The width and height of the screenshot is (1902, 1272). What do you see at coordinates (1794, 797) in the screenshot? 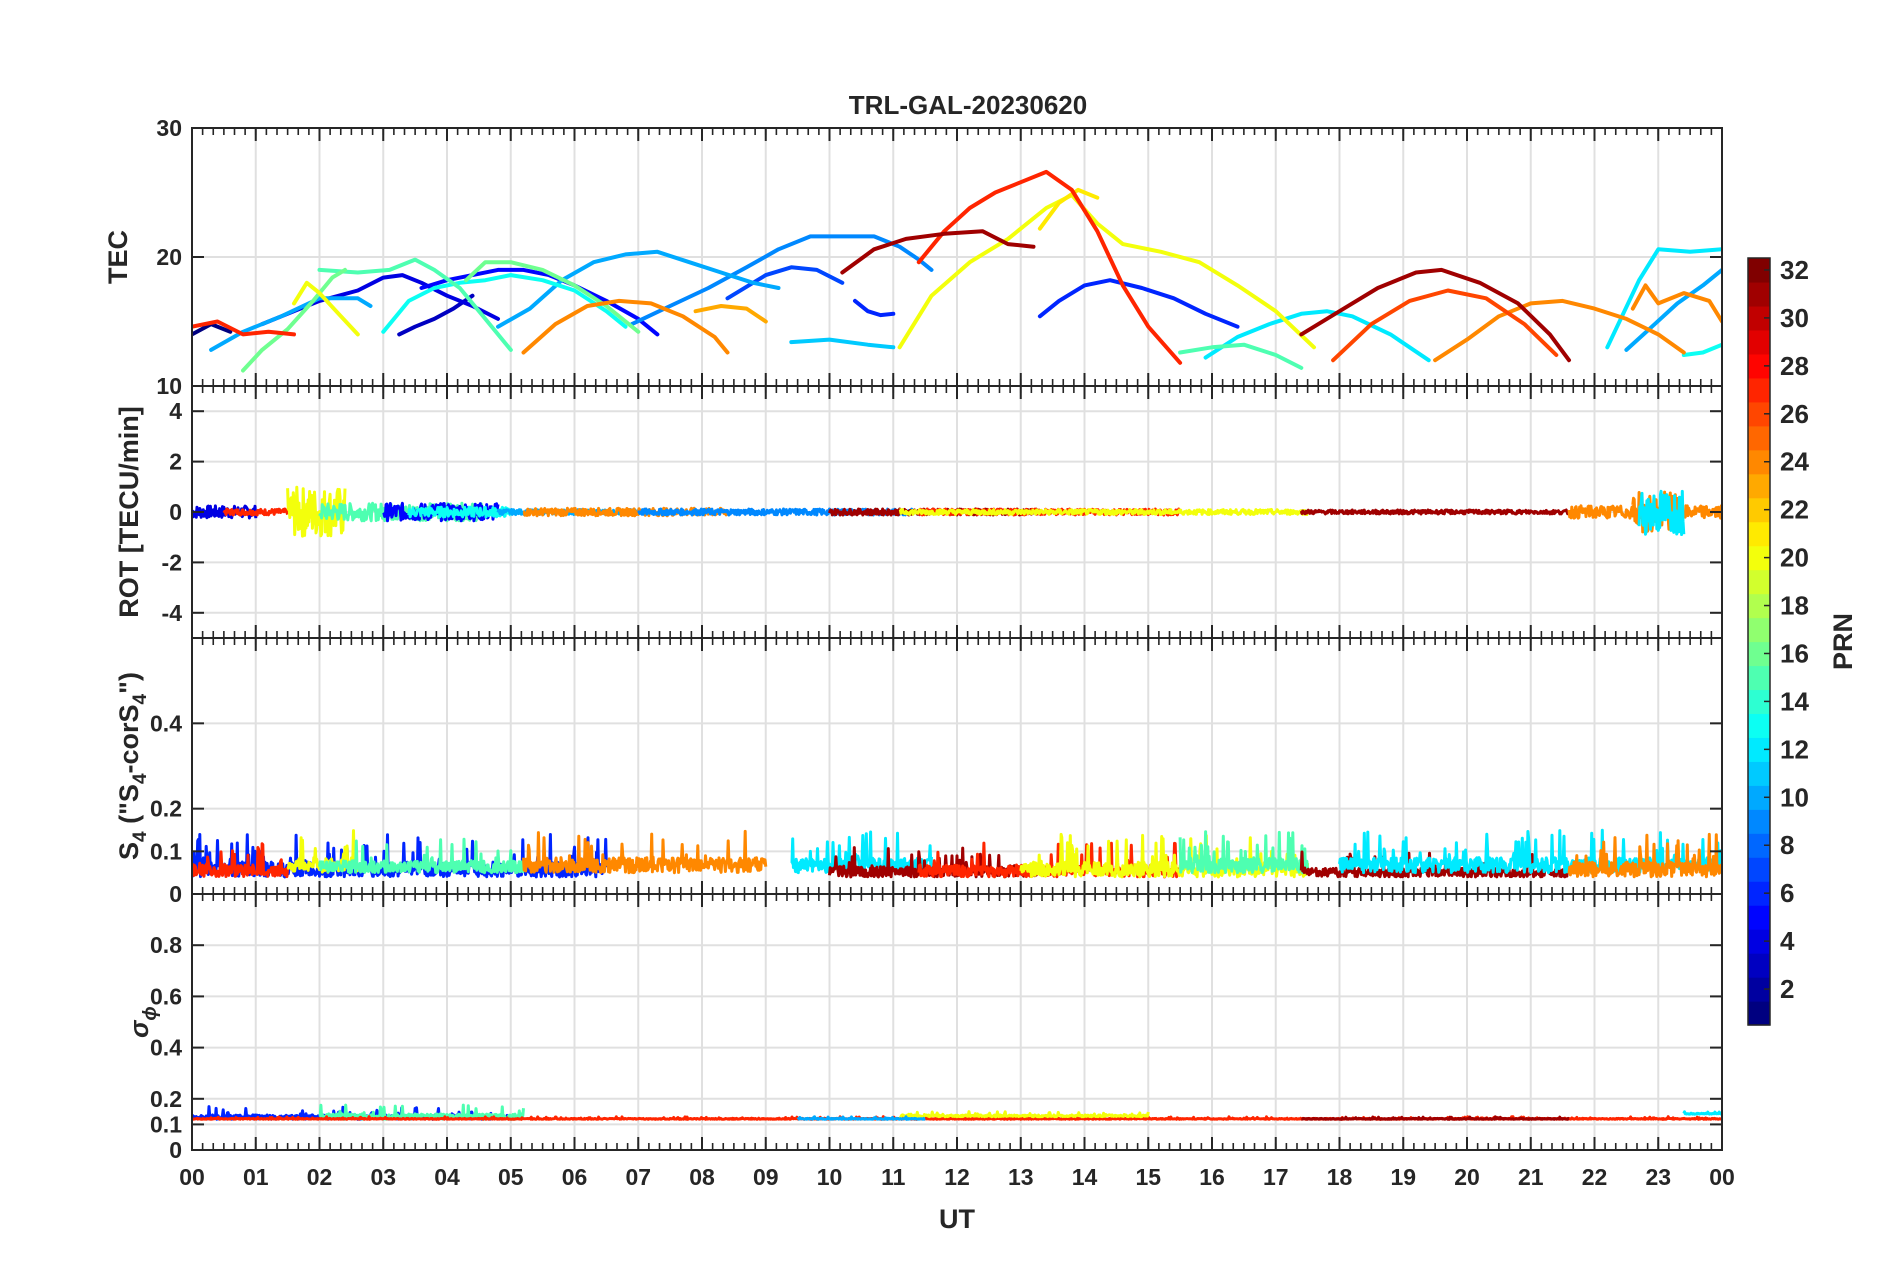
I see `colorbar-tick-label: 10` at bounding box center [1794, 797].